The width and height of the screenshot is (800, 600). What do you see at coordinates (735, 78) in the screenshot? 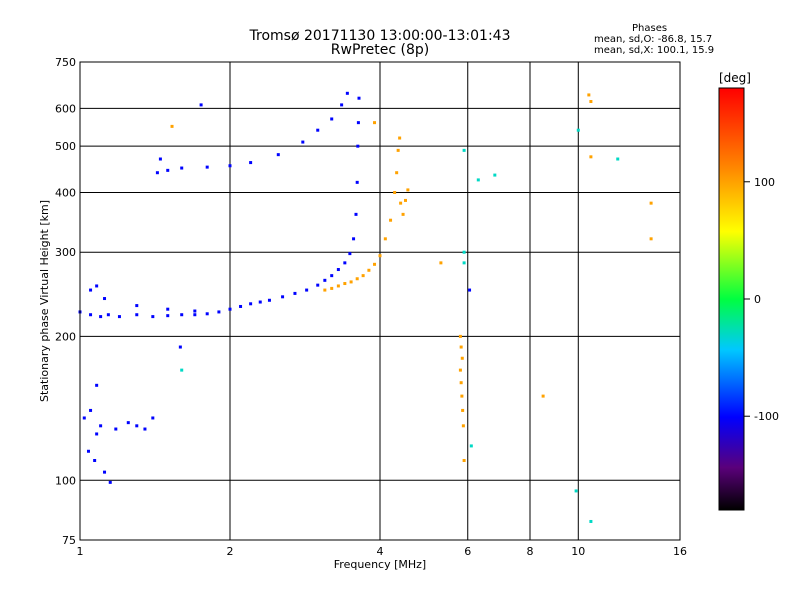
I see `colorbar-label: [deg]` at bounding box center [735, 78].